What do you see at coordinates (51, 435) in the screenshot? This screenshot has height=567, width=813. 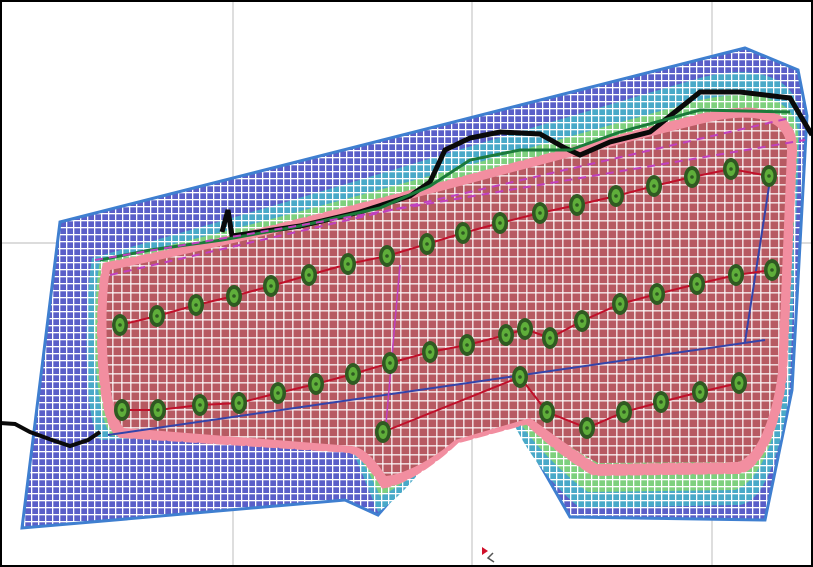 I see `terrain-profile-line` at bounding box center [51, 435].